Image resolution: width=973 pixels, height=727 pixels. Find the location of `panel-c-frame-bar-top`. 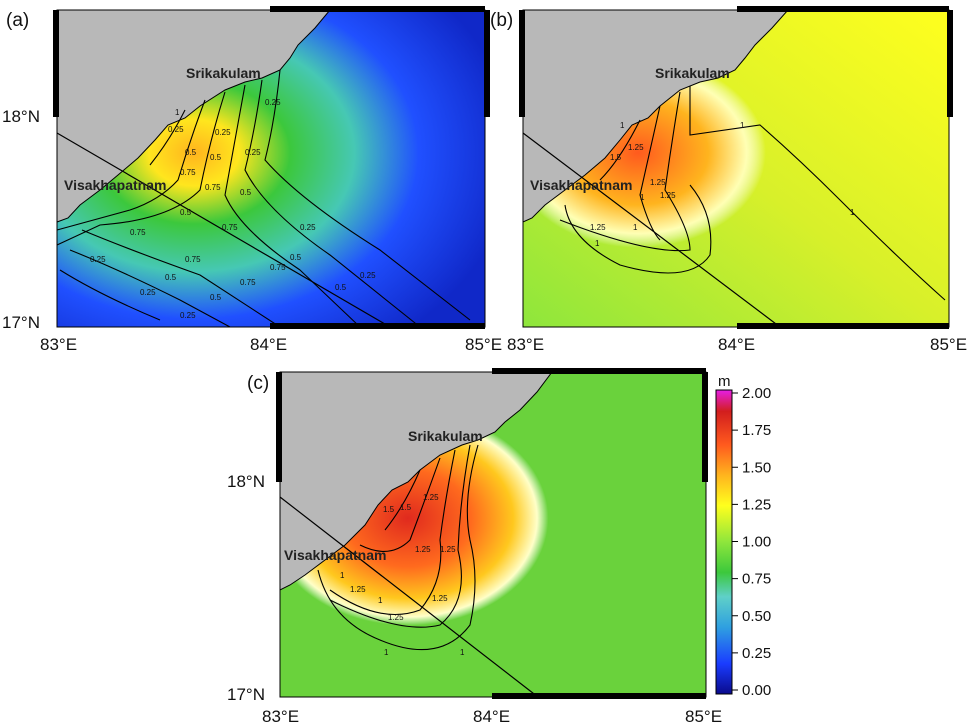

panel-c-frame-bar-top is located at coordinates (599, 371).